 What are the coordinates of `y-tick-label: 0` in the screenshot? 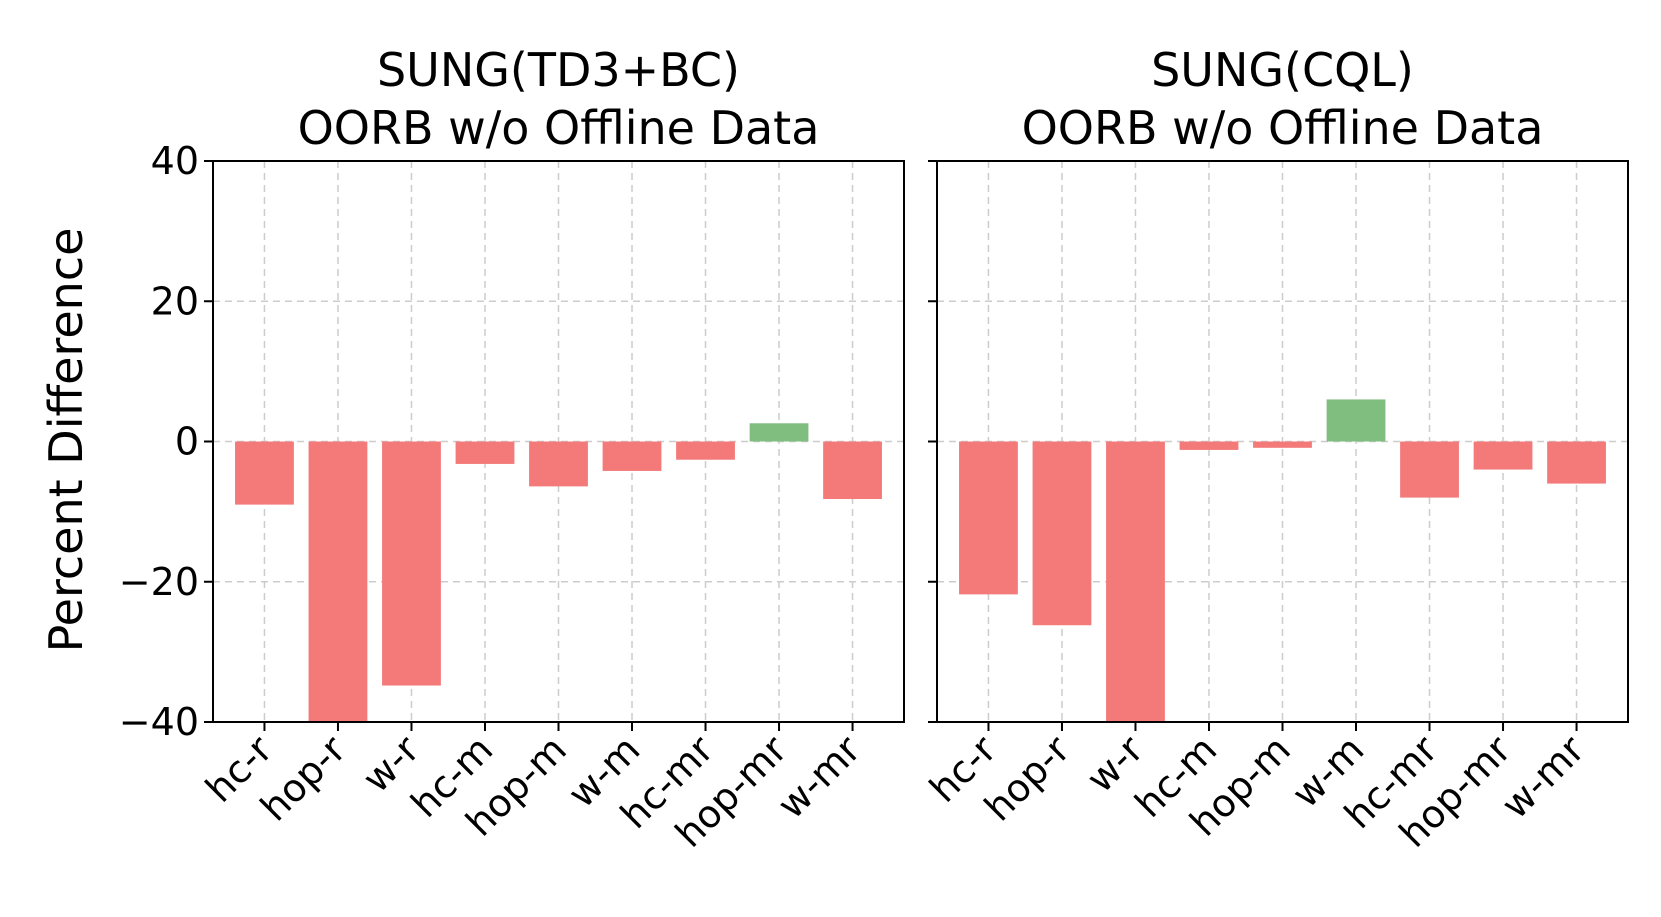 It's located at (187, 442).